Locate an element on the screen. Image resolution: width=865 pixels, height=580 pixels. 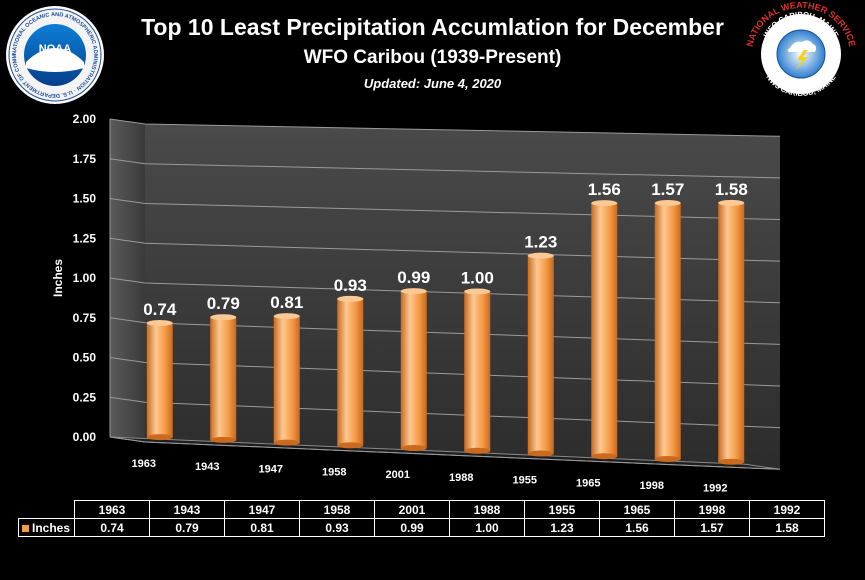
x-tick-label: 1998 is located at coordinates (652, 486).